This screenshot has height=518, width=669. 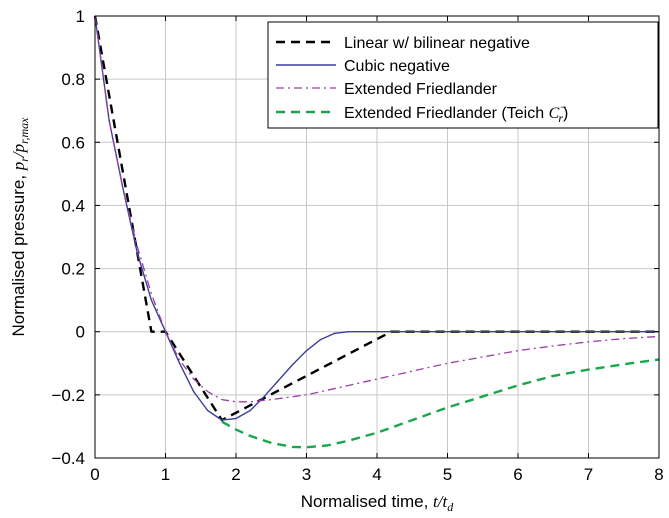 I want to click on legend-label-teich: Extended Friedlander (Teich C− r), so click(x=456, y=112).